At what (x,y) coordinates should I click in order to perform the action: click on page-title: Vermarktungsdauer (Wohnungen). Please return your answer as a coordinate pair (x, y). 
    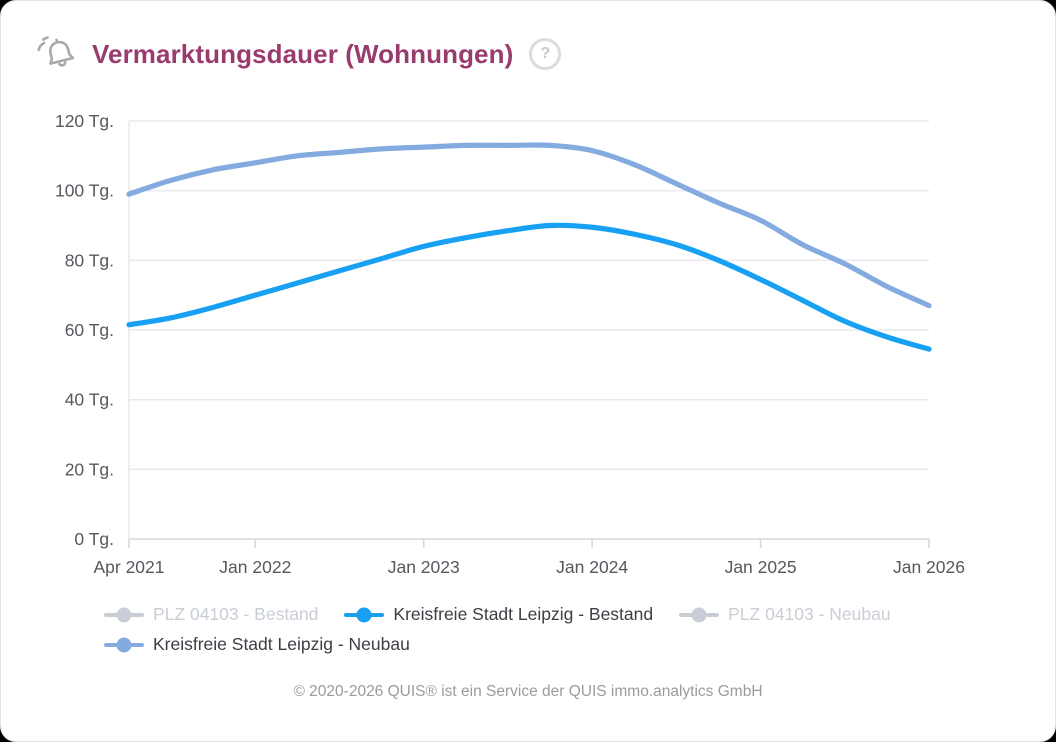
    Looking at the image, I should click on (303, 53).